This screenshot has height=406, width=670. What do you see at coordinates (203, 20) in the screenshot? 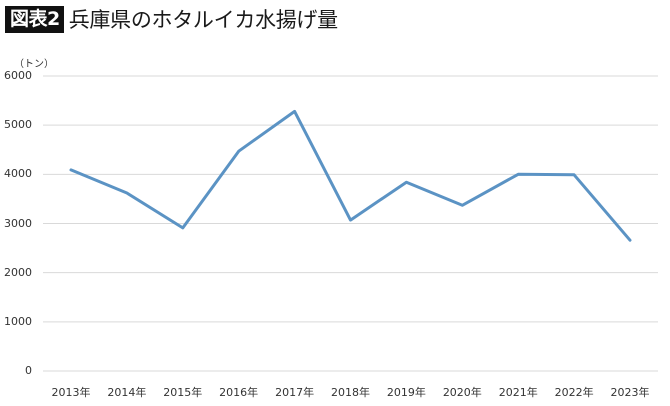
I see `chart-title: 兵庫県のホタルイカ水揚げ量` at bounding box center [203, 20].